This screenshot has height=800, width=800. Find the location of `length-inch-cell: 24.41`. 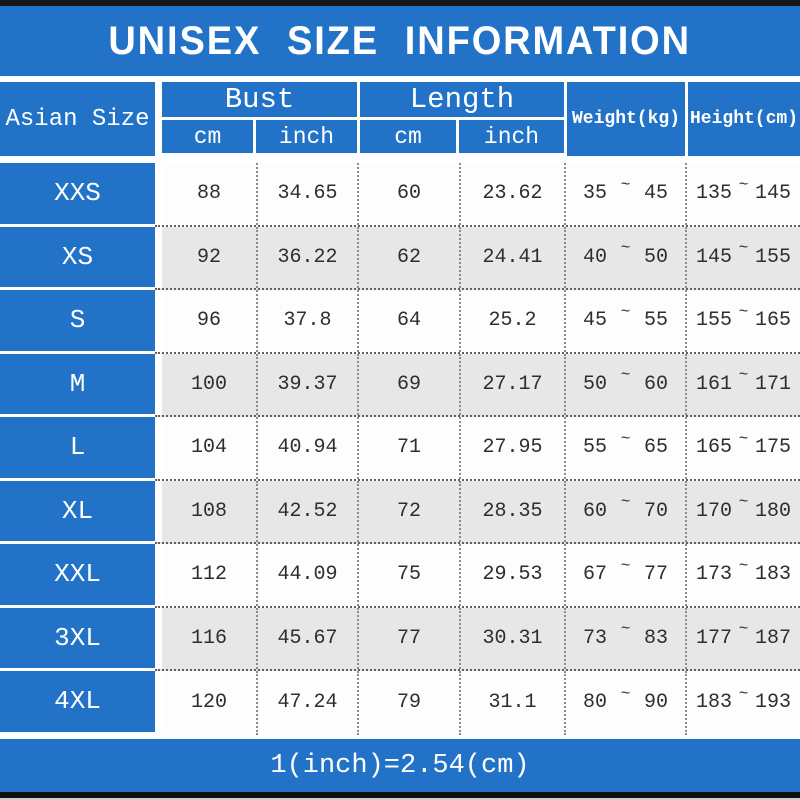

length-inch-cell: 24.41 is located at coordinates (511, 257).